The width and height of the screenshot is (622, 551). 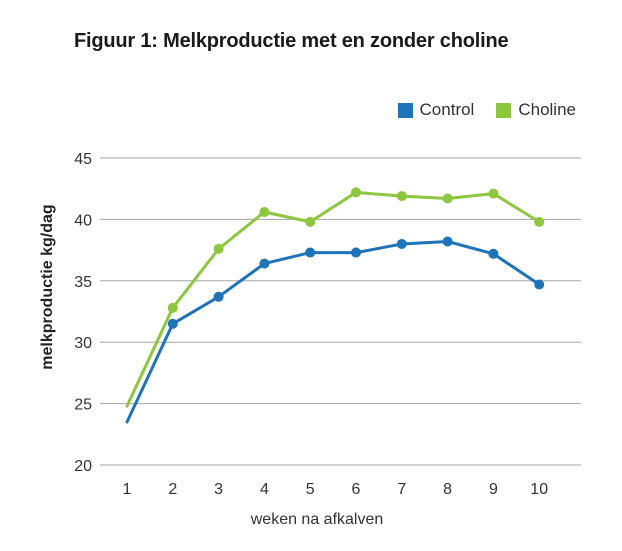 I want to click on x-tick-label: 8, so click(x=447, y=489).